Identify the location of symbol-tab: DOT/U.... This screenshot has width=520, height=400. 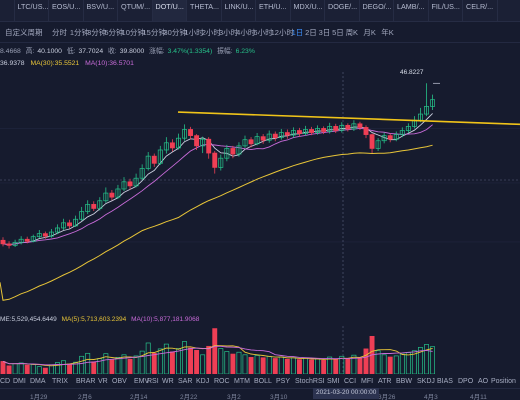
(169, 10).